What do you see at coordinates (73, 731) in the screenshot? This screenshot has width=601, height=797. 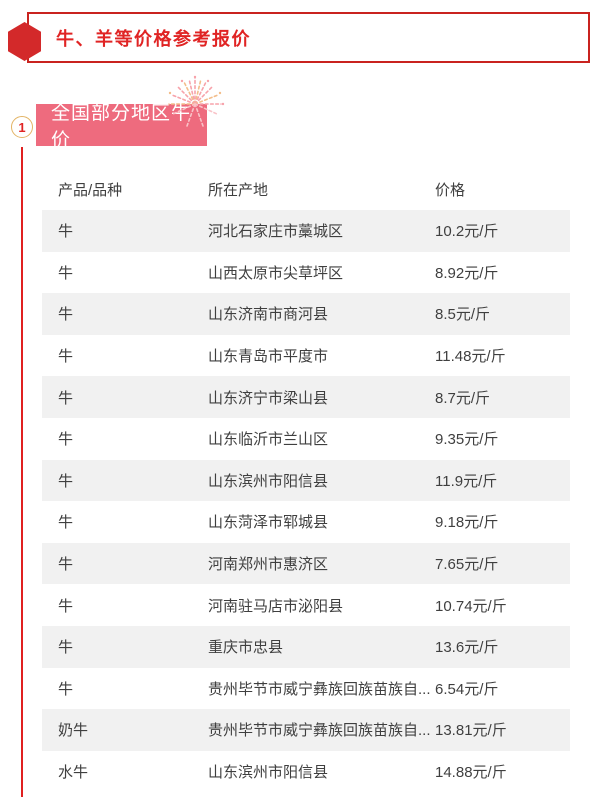 I see `cell-product: 奶牛` at bounding box center [73, 731].